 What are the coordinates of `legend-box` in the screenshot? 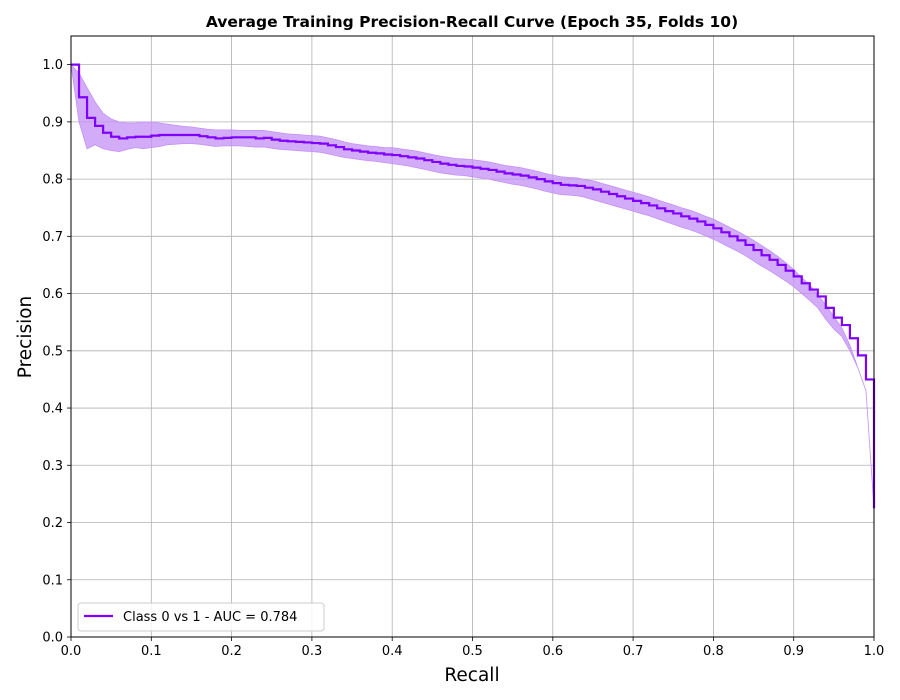 It's located at (201, 617).